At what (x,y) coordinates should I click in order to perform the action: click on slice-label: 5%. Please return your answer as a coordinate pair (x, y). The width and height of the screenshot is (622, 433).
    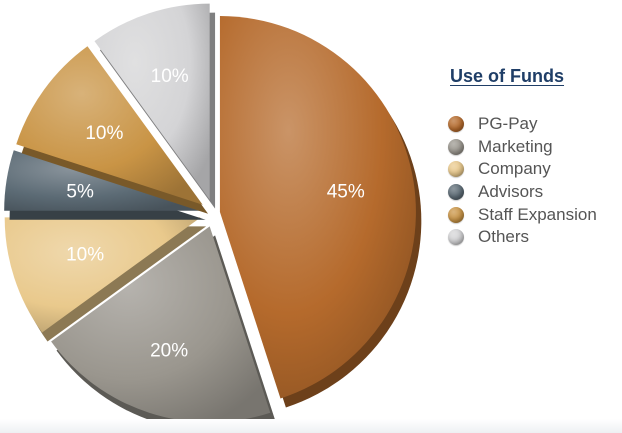
    Looking at the image, I should click on (80, 191).